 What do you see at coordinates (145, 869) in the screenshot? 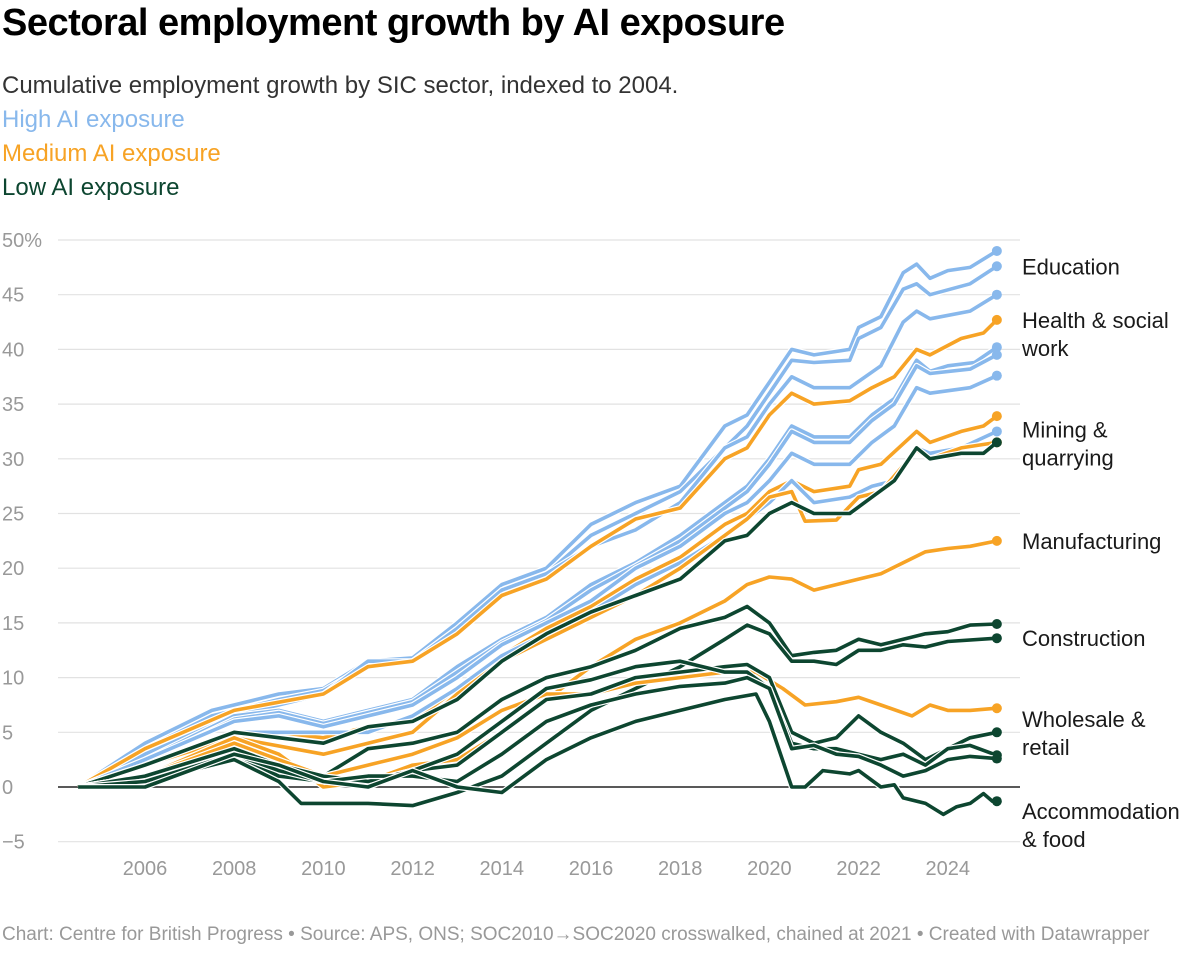
I see `x-tick-label: 2006` at bounding box center [145, 869].